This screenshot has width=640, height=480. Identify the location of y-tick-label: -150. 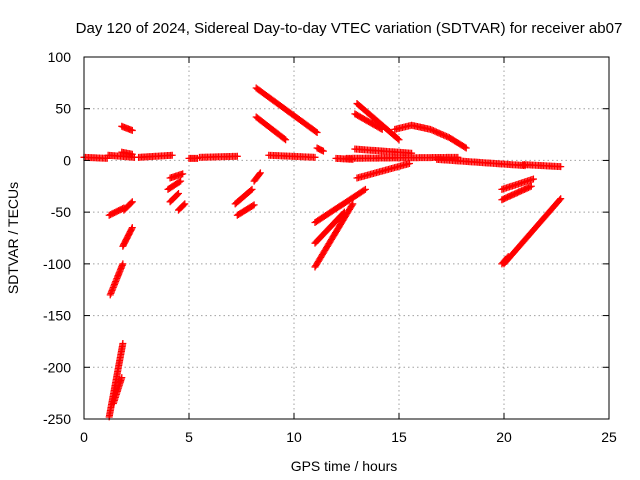
(57, 316).